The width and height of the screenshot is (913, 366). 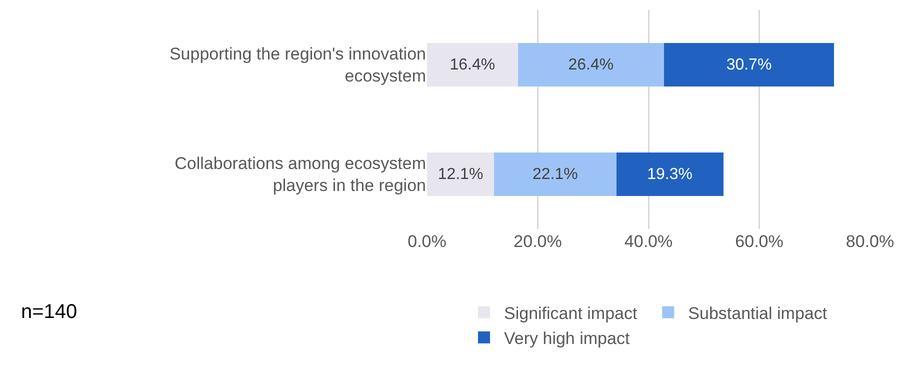 I want to click on data-label: 19.3%, so click(x=670, y=174).